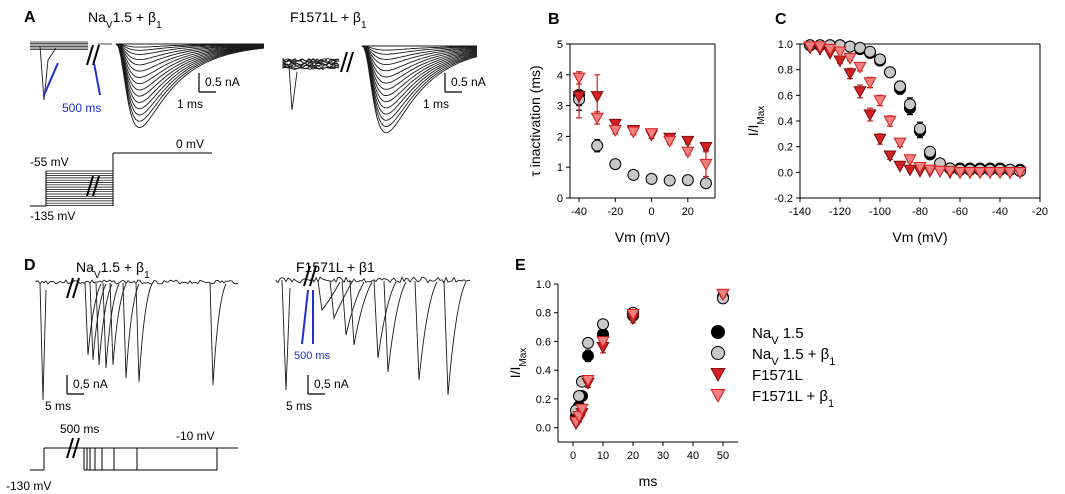  Describe the element at coordinates (560, 107) in the screenshot. I see `y-tick-label: 3` at that location.